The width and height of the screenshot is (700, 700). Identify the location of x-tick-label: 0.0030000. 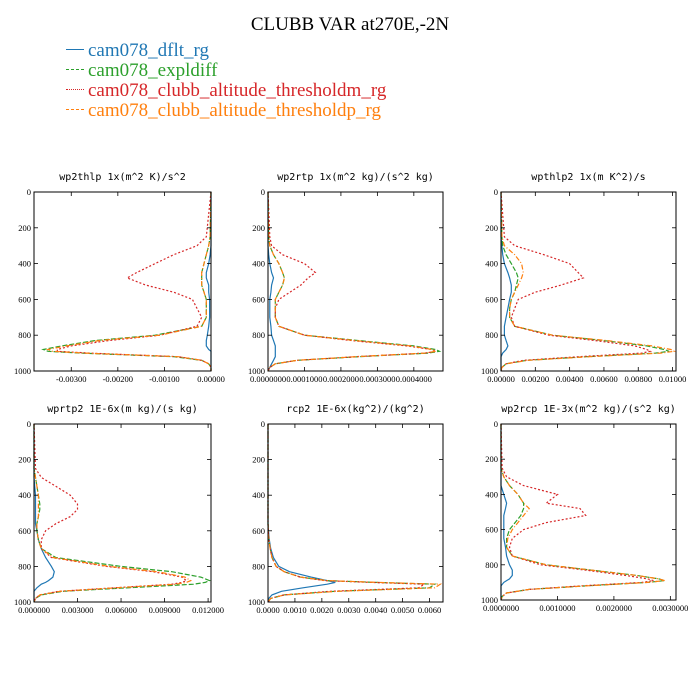
(670, 608).